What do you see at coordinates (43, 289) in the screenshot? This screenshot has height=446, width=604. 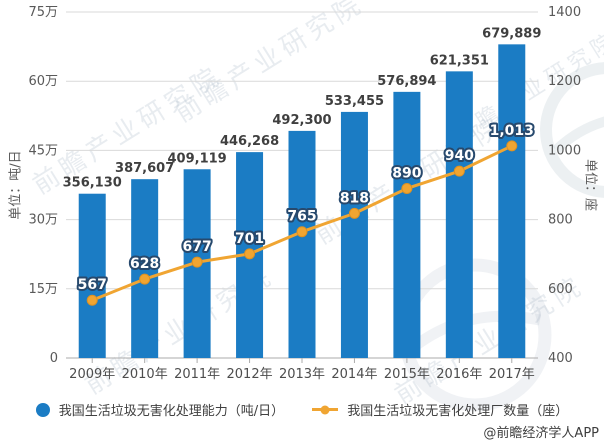 I see `left-axis-tick: 15万` at bounding box center [43, 289].